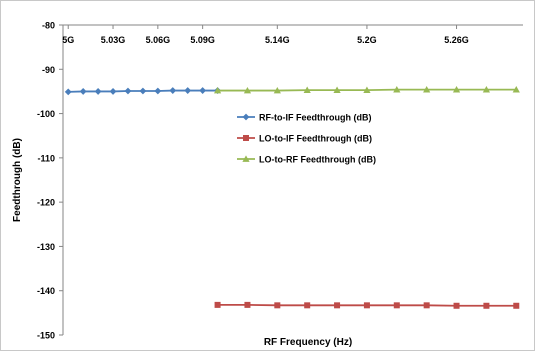 This screenshot has height=355, width=535. I want to click on x-axis-title: RF Frequency (Hz), so click(308, 342).